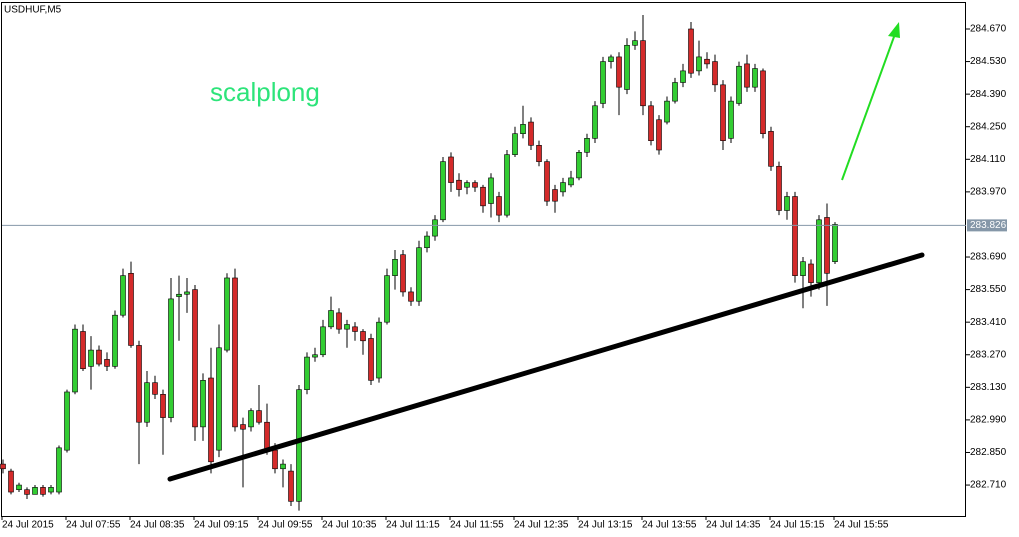 This screenshot has width=1019, height=537. I want to click on x-tick-label: 24 Jul 15:15, so click(797, 525).